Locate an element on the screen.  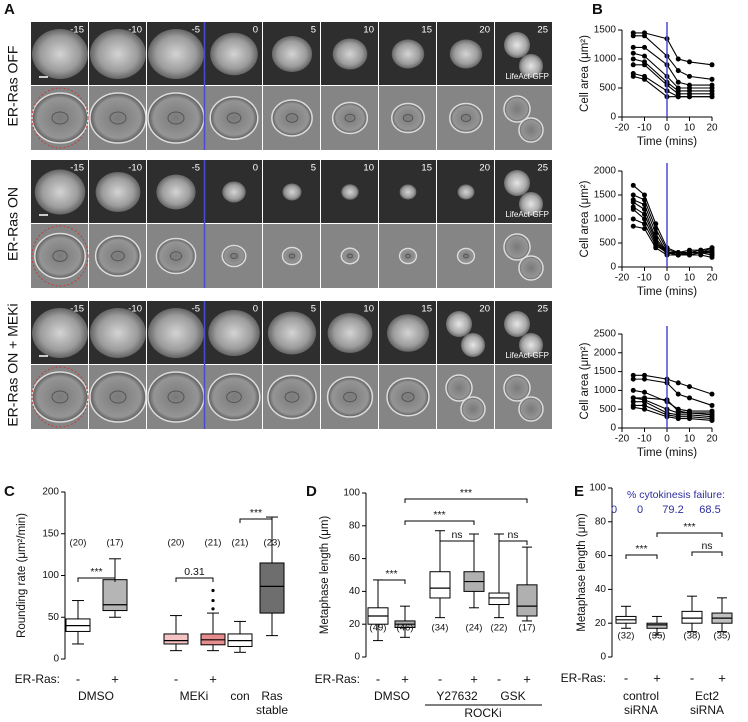
panel-label: D is located at coordinates (311, 491).